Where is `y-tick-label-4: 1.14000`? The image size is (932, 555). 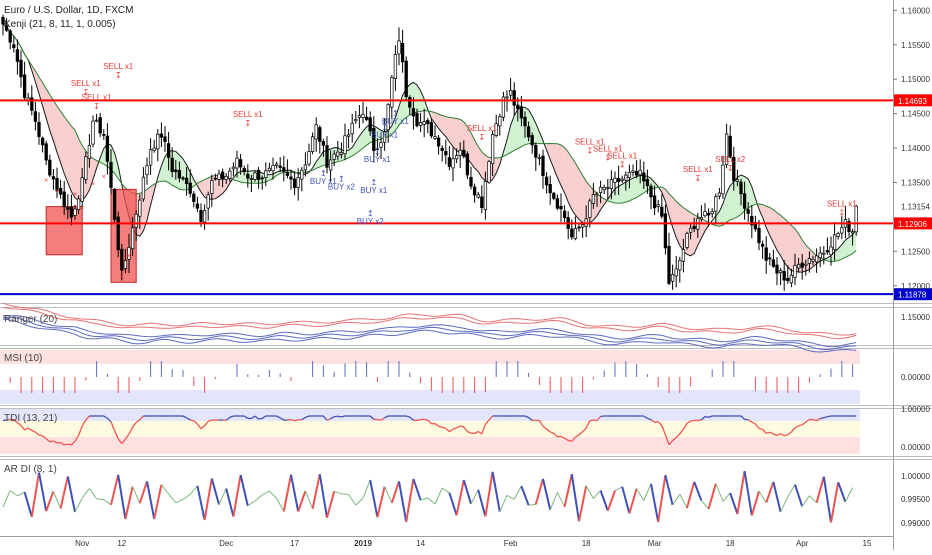
y-tick-label-4: 1.14000 is located at coordinates (915, 148).